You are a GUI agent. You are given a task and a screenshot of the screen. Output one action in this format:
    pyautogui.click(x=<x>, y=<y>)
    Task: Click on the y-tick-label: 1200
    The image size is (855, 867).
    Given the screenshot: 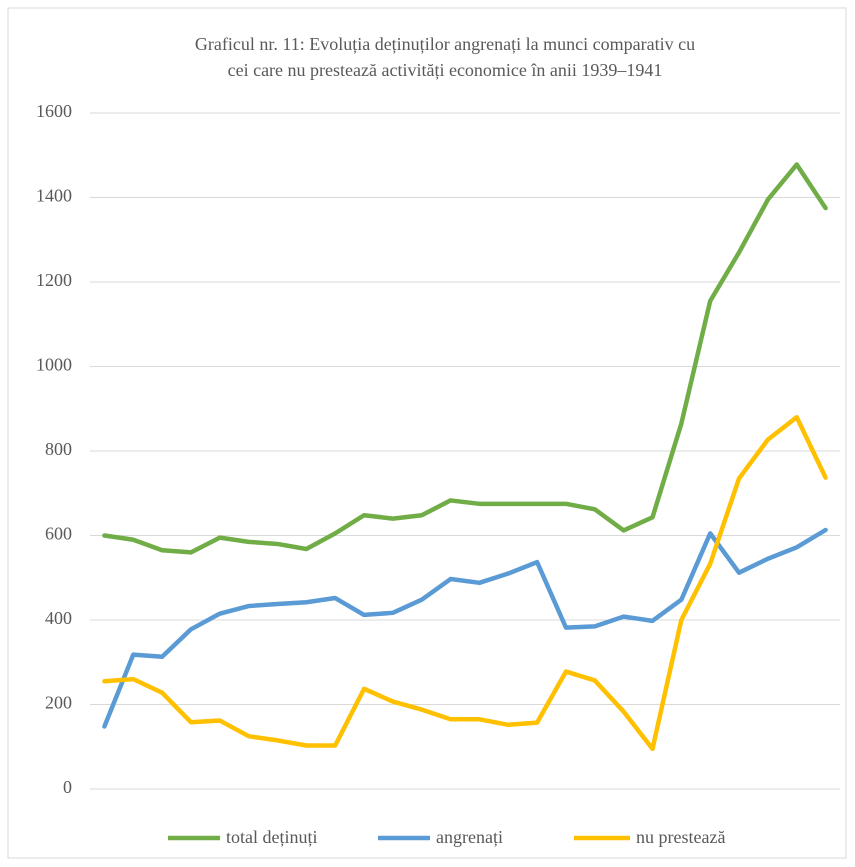 What is the action you would take?
    pyautogui.click(x=54, y=280)
    